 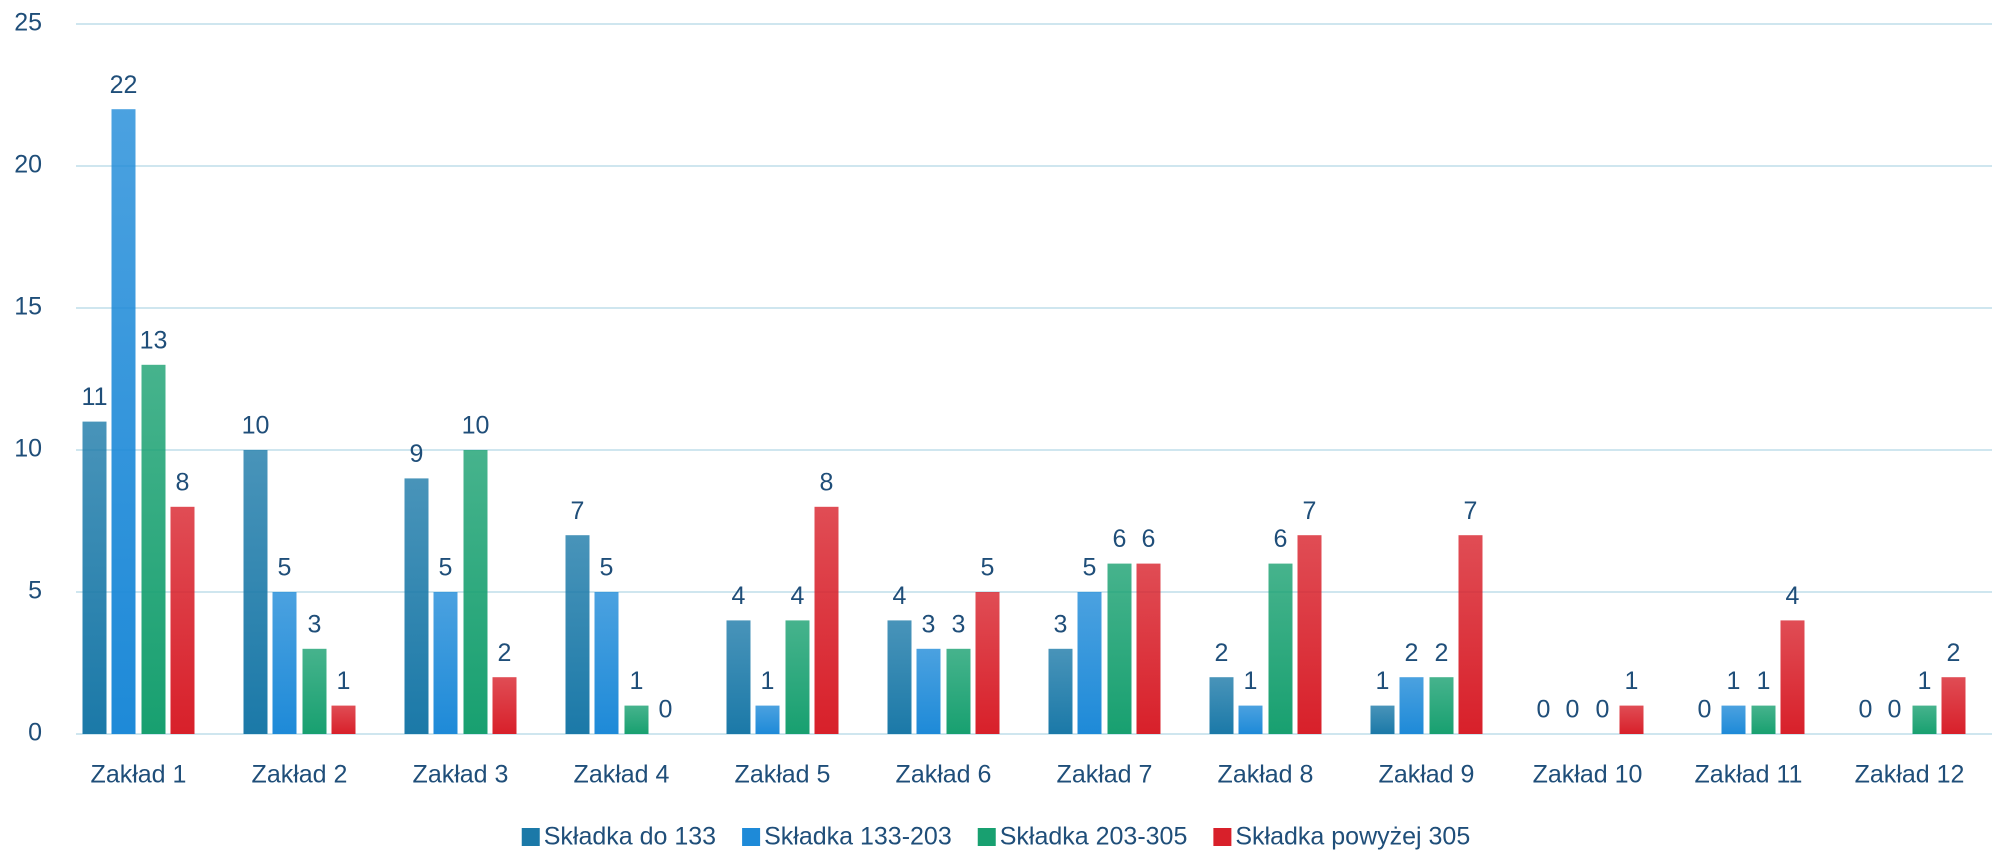 I want to click on x-tick-label: Zakład 10, so click(x=1588, y=775).